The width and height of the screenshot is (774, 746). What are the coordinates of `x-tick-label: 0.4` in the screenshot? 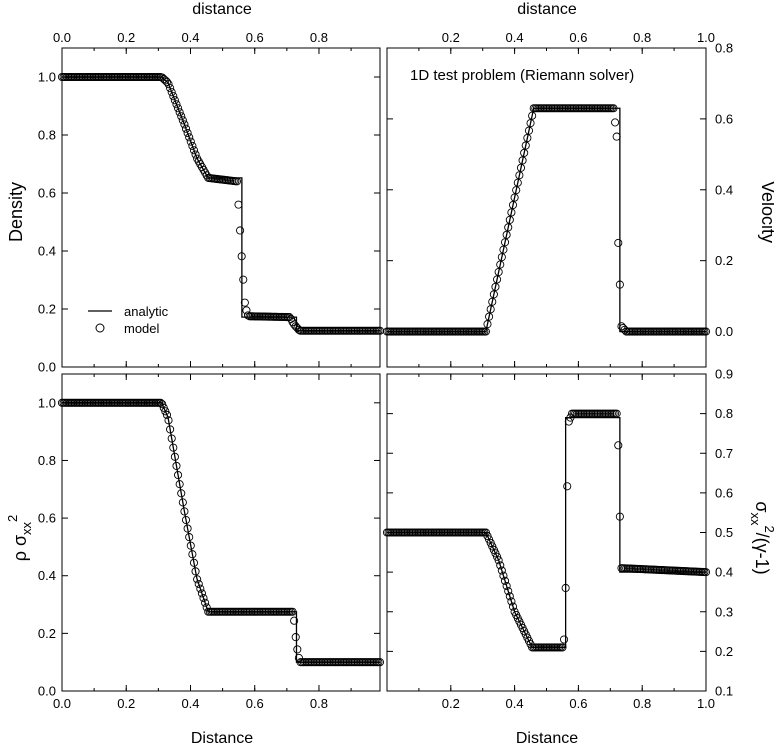 It's located at (515, 37).